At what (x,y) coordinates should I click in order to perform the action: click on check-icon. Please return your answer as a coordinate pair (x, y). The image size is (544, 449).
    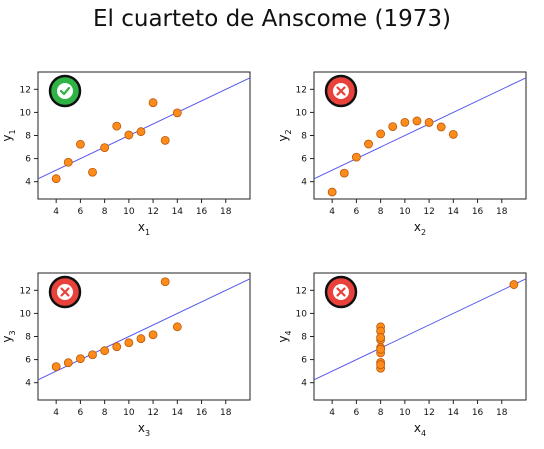
    Looking at the image, I should click on (65, 91).